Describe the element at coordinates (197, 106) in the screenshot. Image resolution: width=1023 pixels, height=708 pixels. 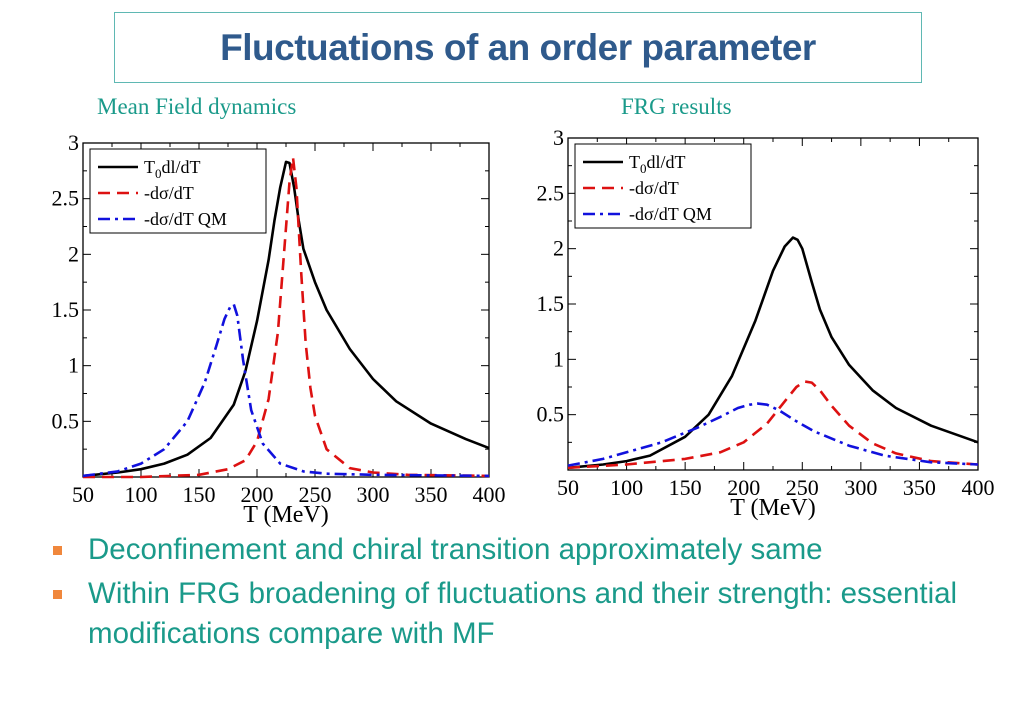
I see `panel-title-mean-field: Mean Field dynamics` at that location.